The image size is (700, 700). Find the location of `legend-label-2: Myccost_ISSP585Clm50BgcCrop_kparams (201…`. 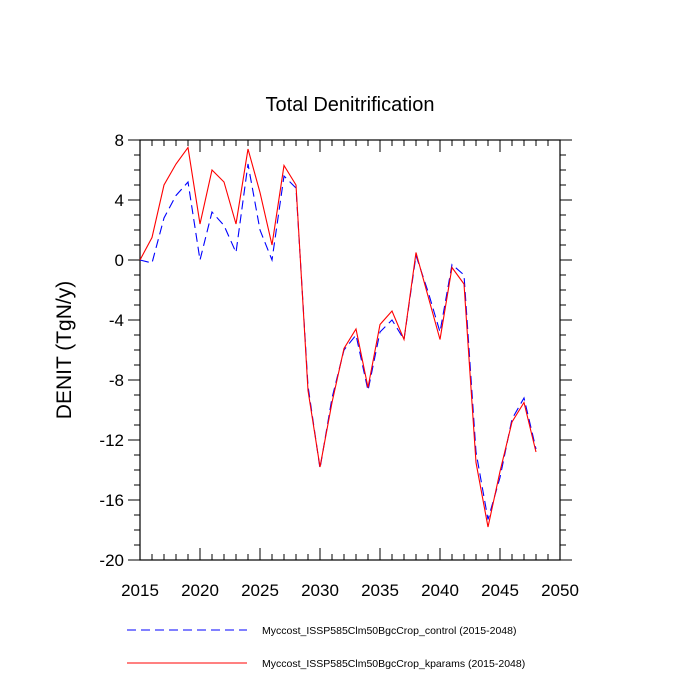

legend-label-2: Myccost_ISSP585Clm50BgcCrop_kparams (201… is located at coordinates (393, 664).